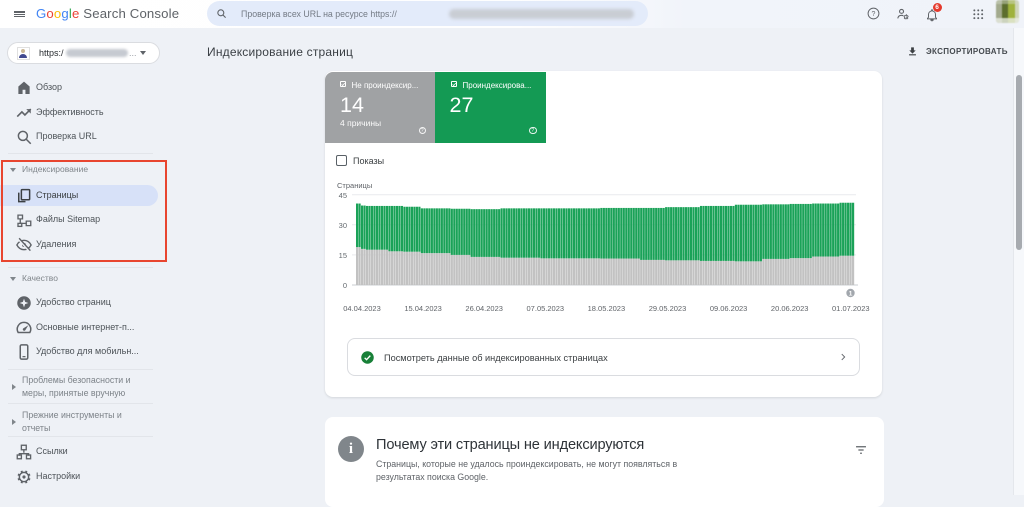 The height and width of the screenshot is (507, 1024). What do you see at coordinates (851, 294) in the screenshot?
I see `svg-text: 1` at bounding box center [851, 294].